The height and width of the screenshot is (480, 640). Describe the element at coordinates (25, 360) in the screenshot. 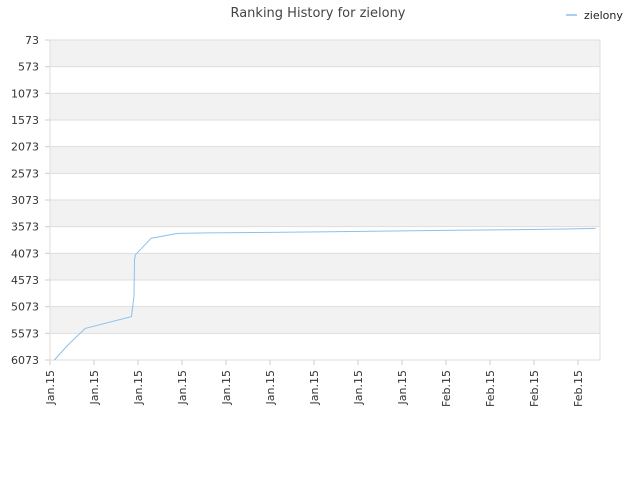

I see `y-tick-label: 6073` at that location.